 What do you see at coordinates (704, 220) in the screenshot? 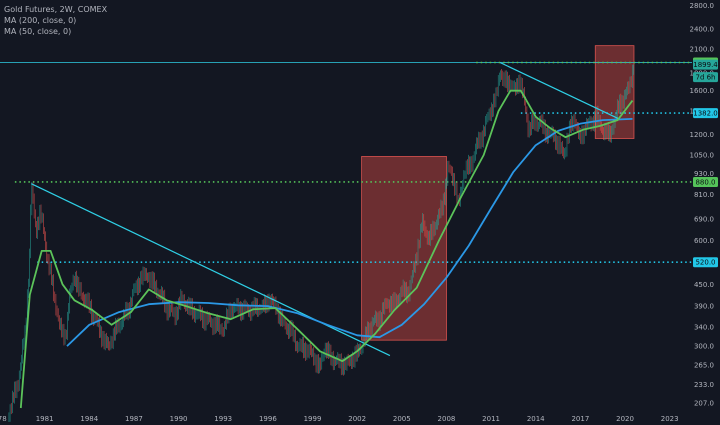
I see `y-tick-label: 690.0` at bounding box center [704, 220].